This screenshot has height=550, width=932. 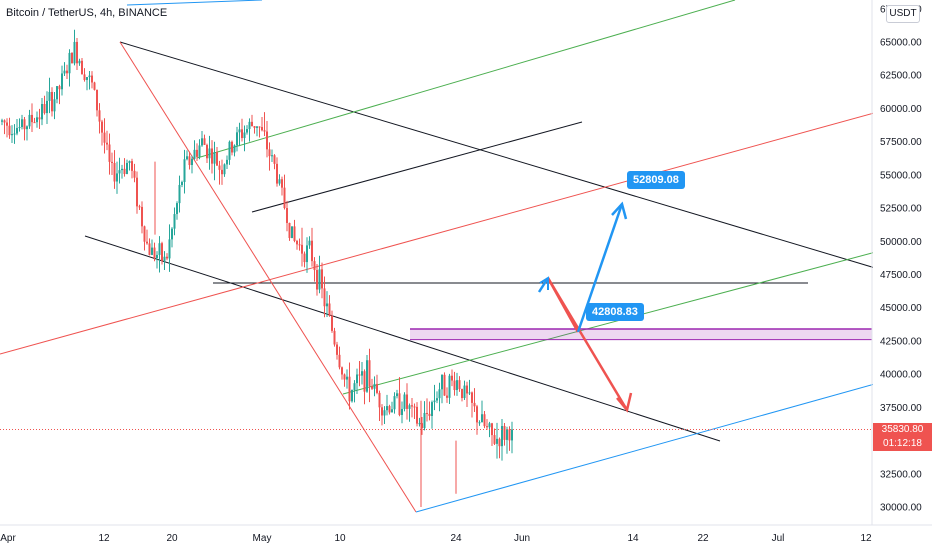 I want to click on blue-arrow-left, so click(x=543, y=285).